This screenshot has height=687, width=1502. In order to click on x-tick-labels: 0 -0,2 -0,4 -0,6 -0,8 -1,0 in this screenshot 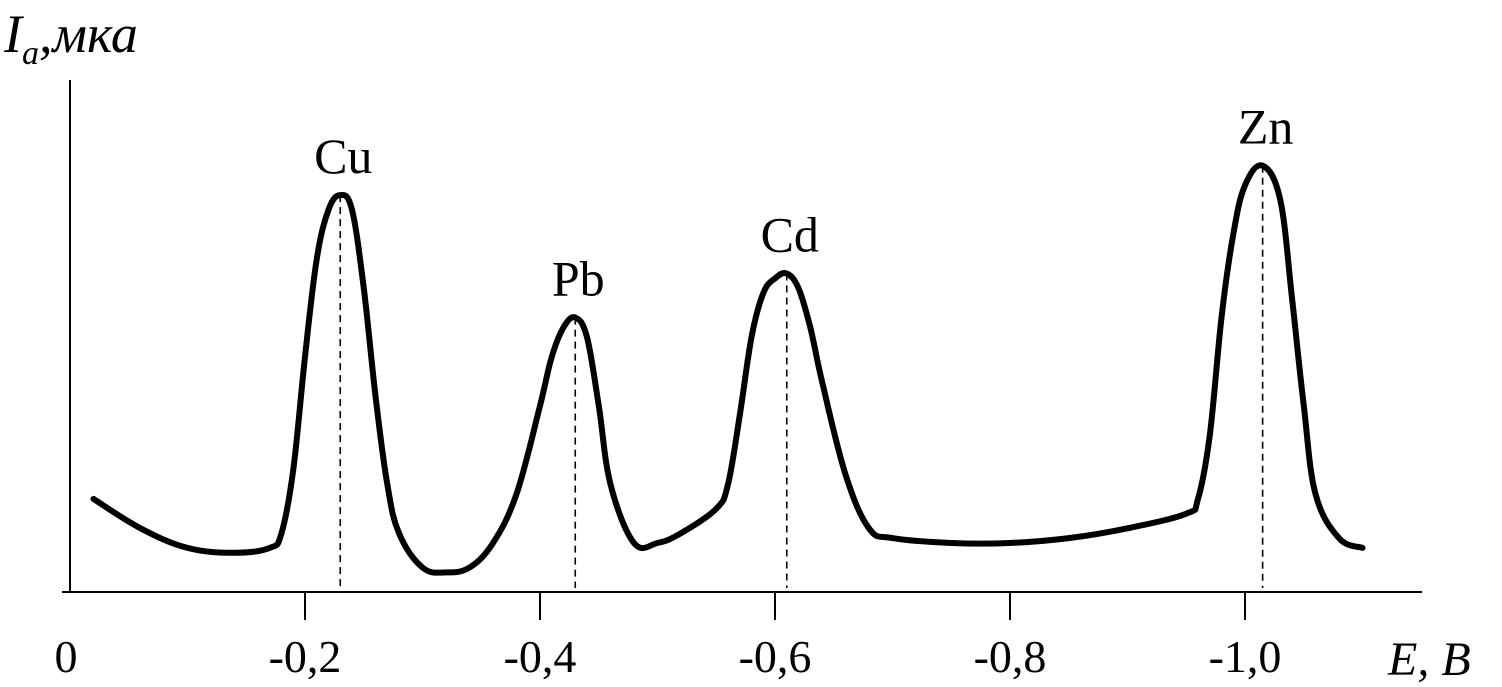, I will do `click(668, 656)`.